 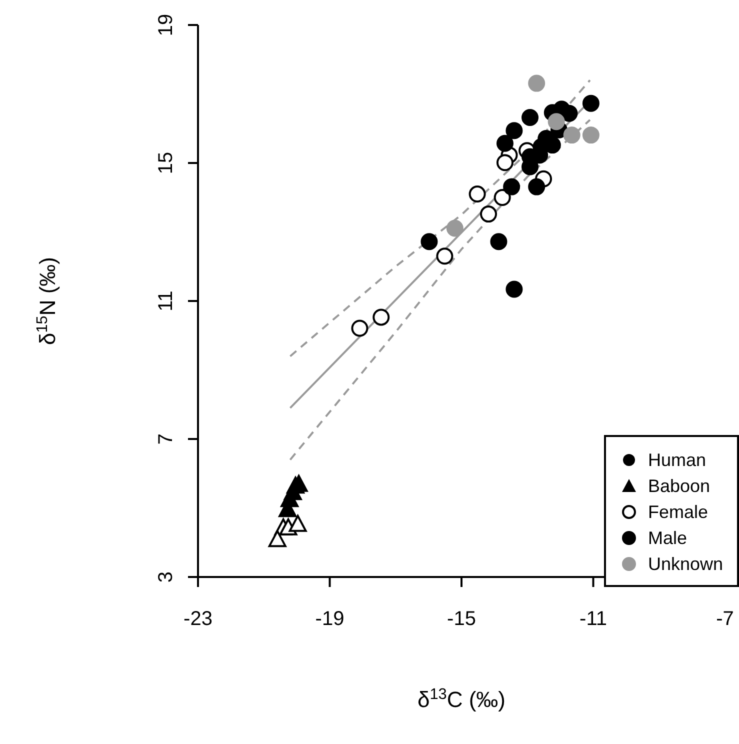 What do you see at coordinates (166, 439) in the screenshot?
I see `y-tick-label: 7` at bounding box center [166, 439].